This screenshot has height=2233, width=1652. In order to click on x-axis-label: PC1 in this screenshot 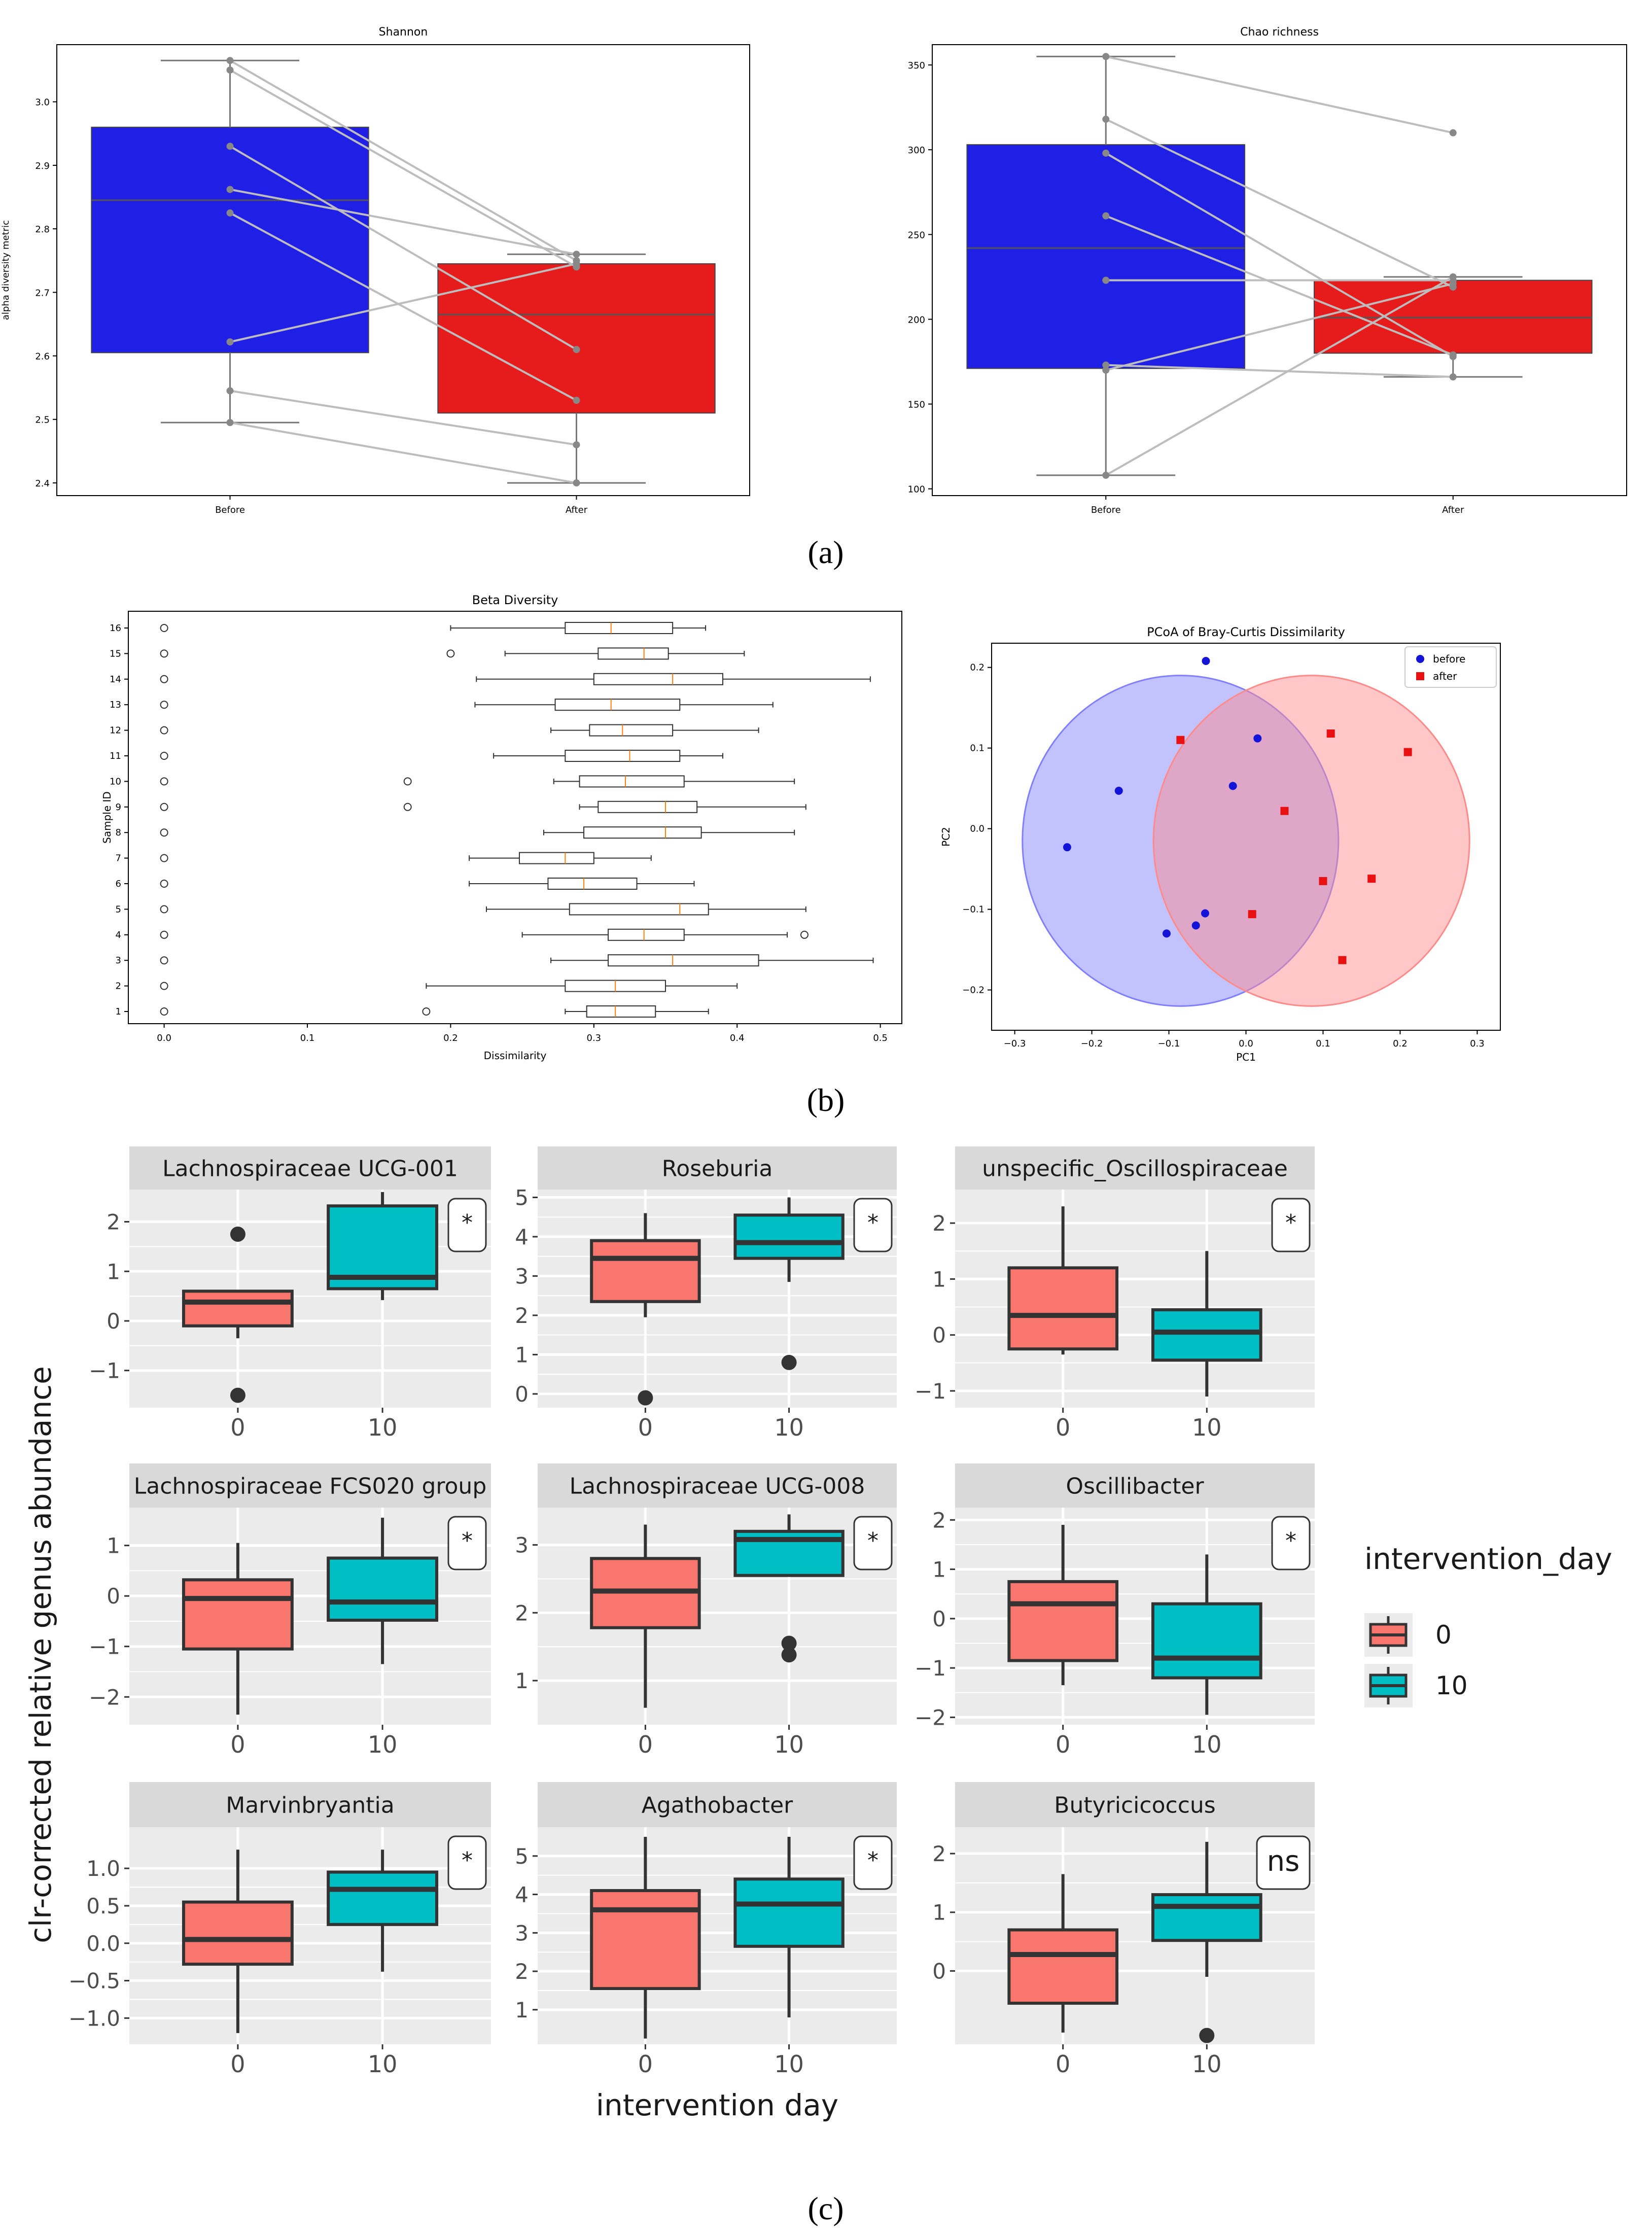, I will do `click(1246, 1057)`.